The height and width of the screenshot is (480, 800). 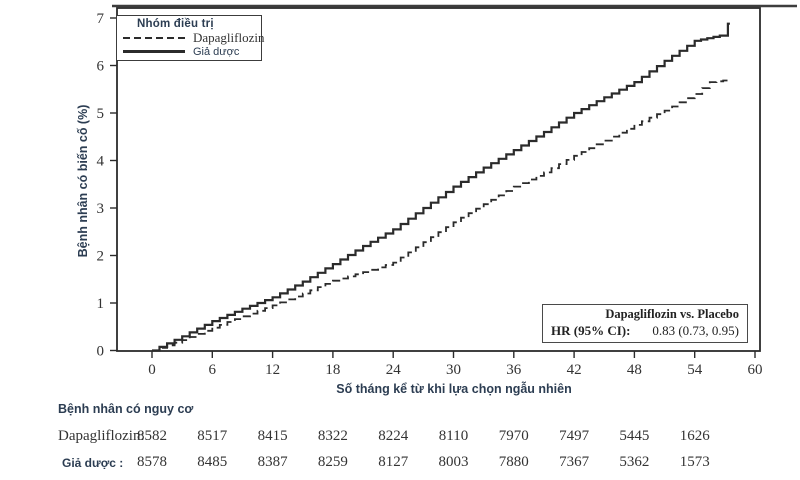 What do you see at coordinates (694, 436) in the screenshot?
I see `risk-count: 1626` at bounding box center [694, 436].